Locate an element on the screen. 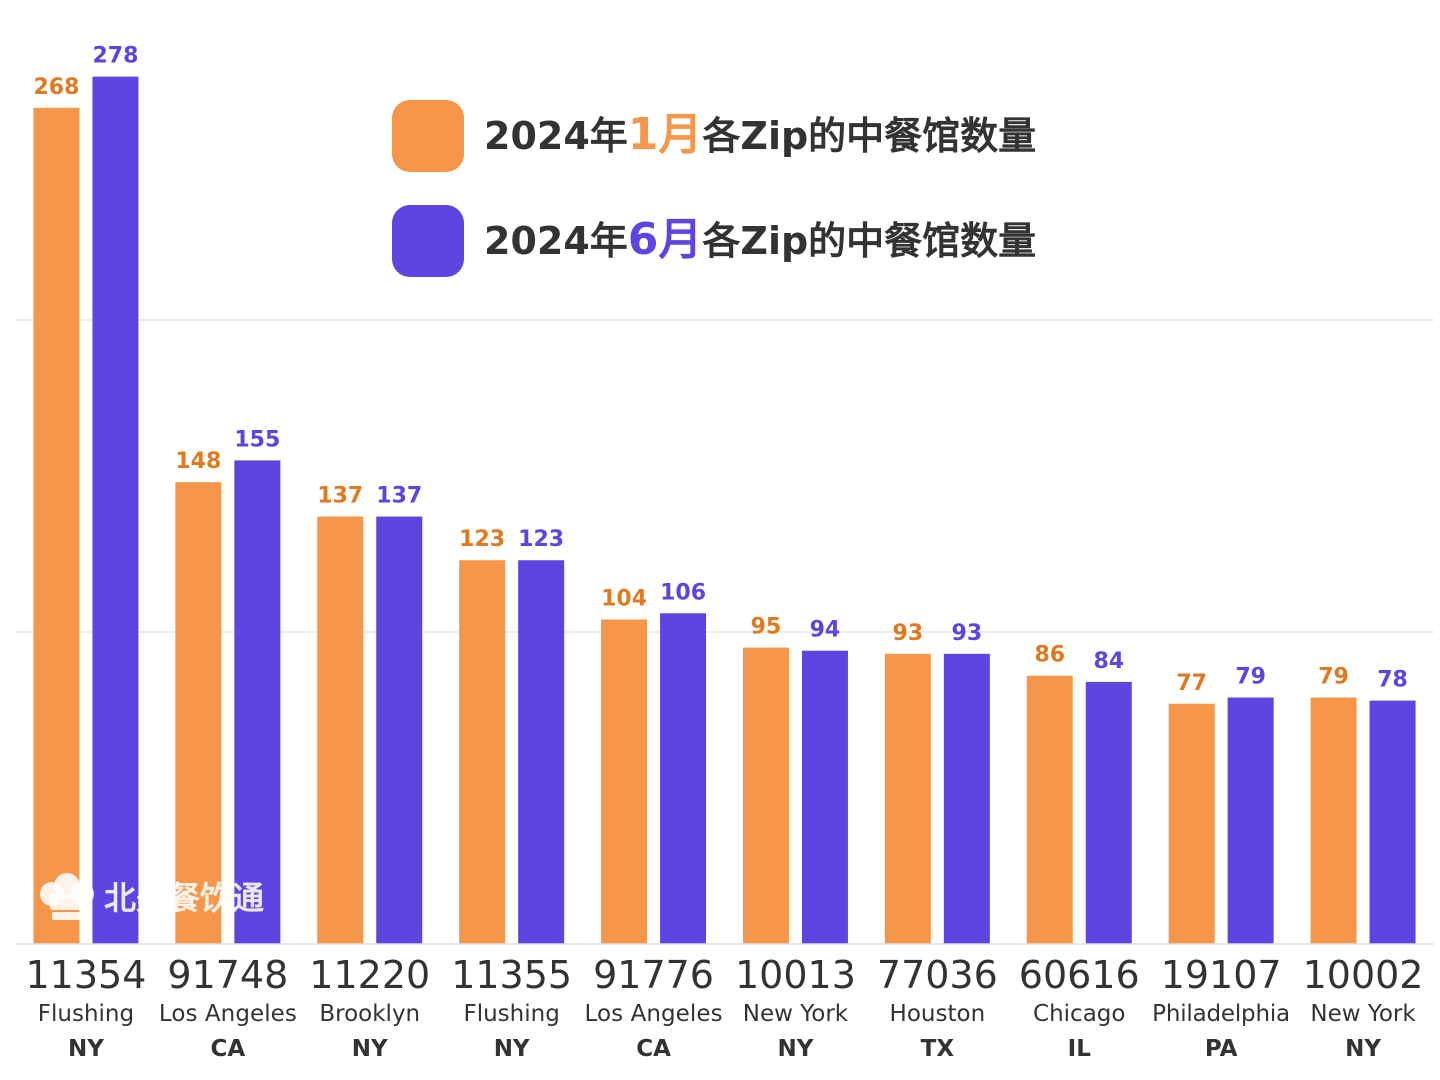 The height and width of the screenshot is (1080, 1440). data-label-jan: 123 is located at coordinates (482, 539).